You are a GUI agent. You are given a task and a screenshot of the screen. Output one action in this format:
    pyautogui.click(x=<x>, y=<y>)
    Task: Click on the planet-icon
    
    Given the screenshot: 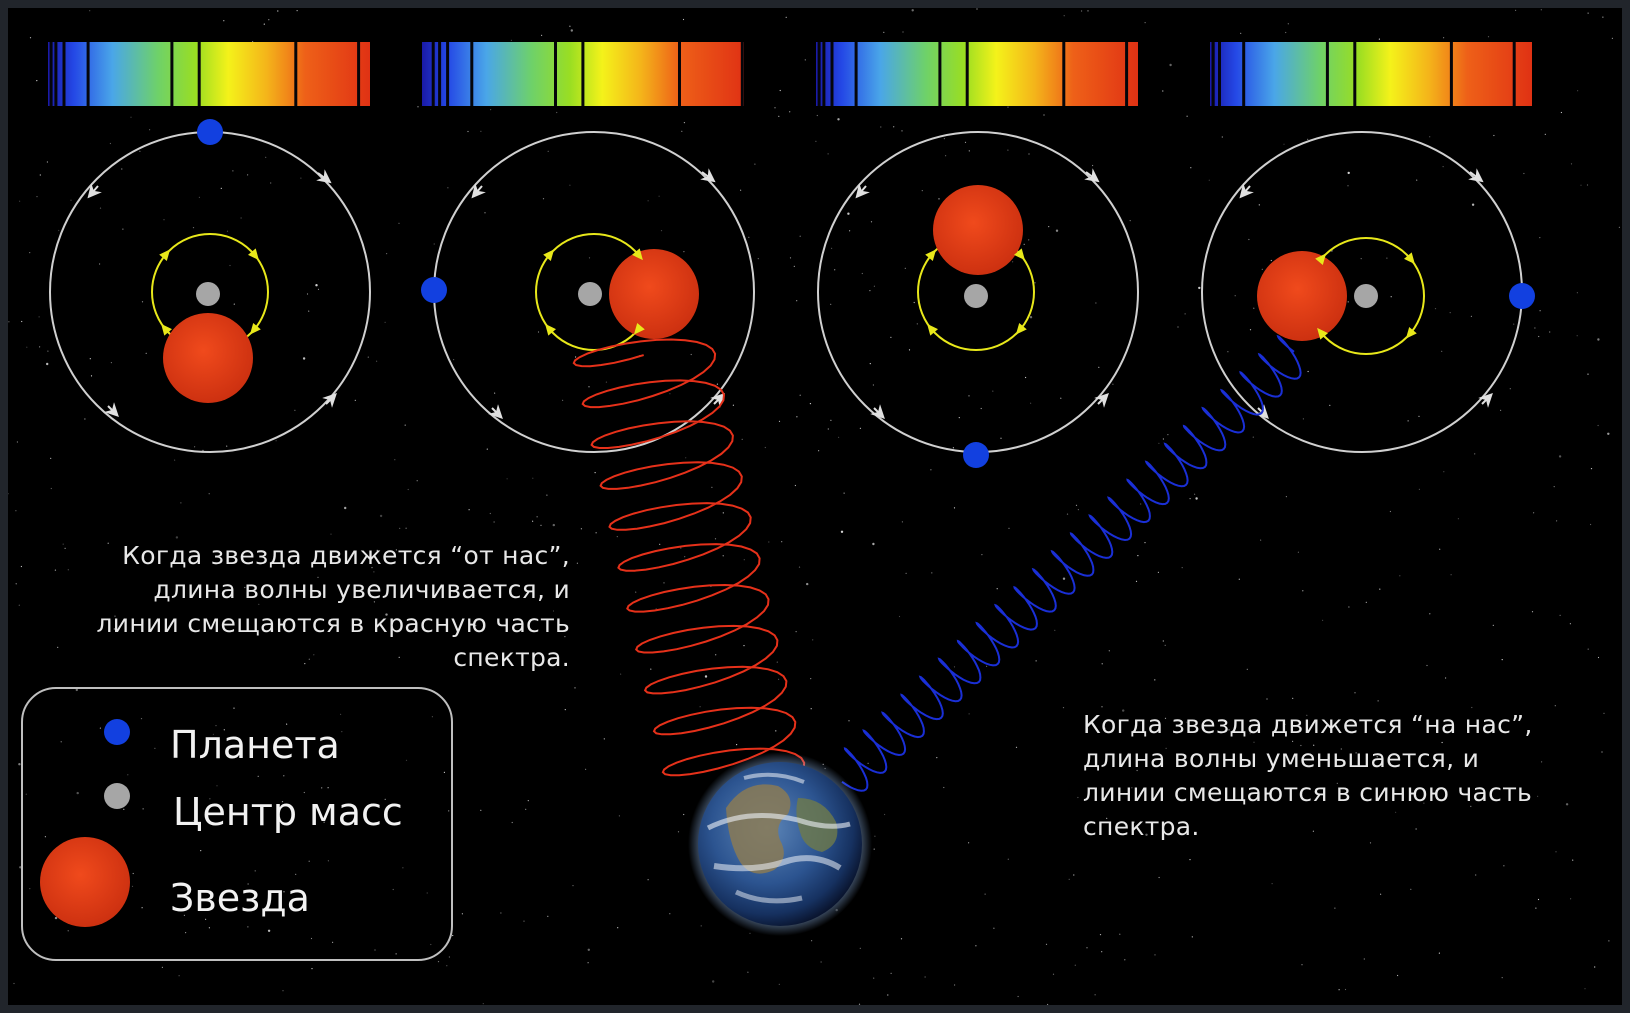 What is the action you would take?
    pyautogui.click(x=117, y=732)
    